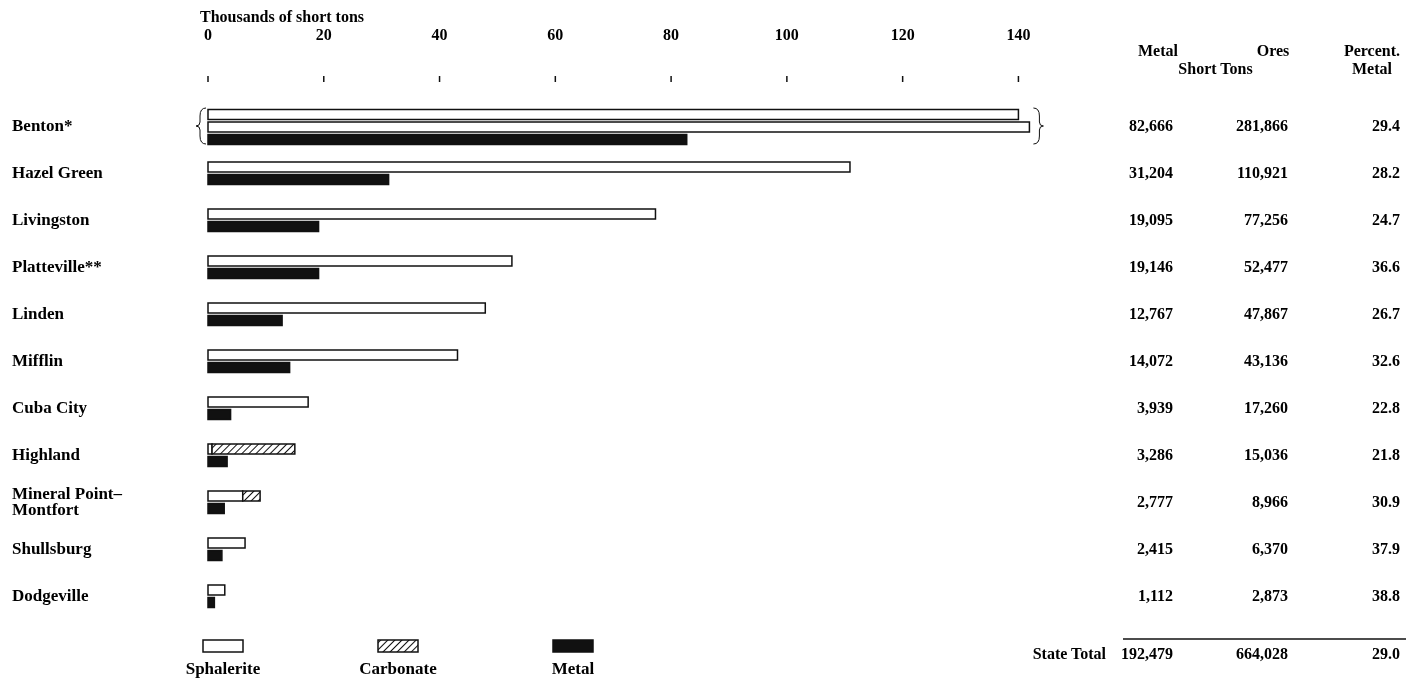  Describe the element at coordinates (1266, 454) in the screenshot. I see `text: 15,036` at that location.